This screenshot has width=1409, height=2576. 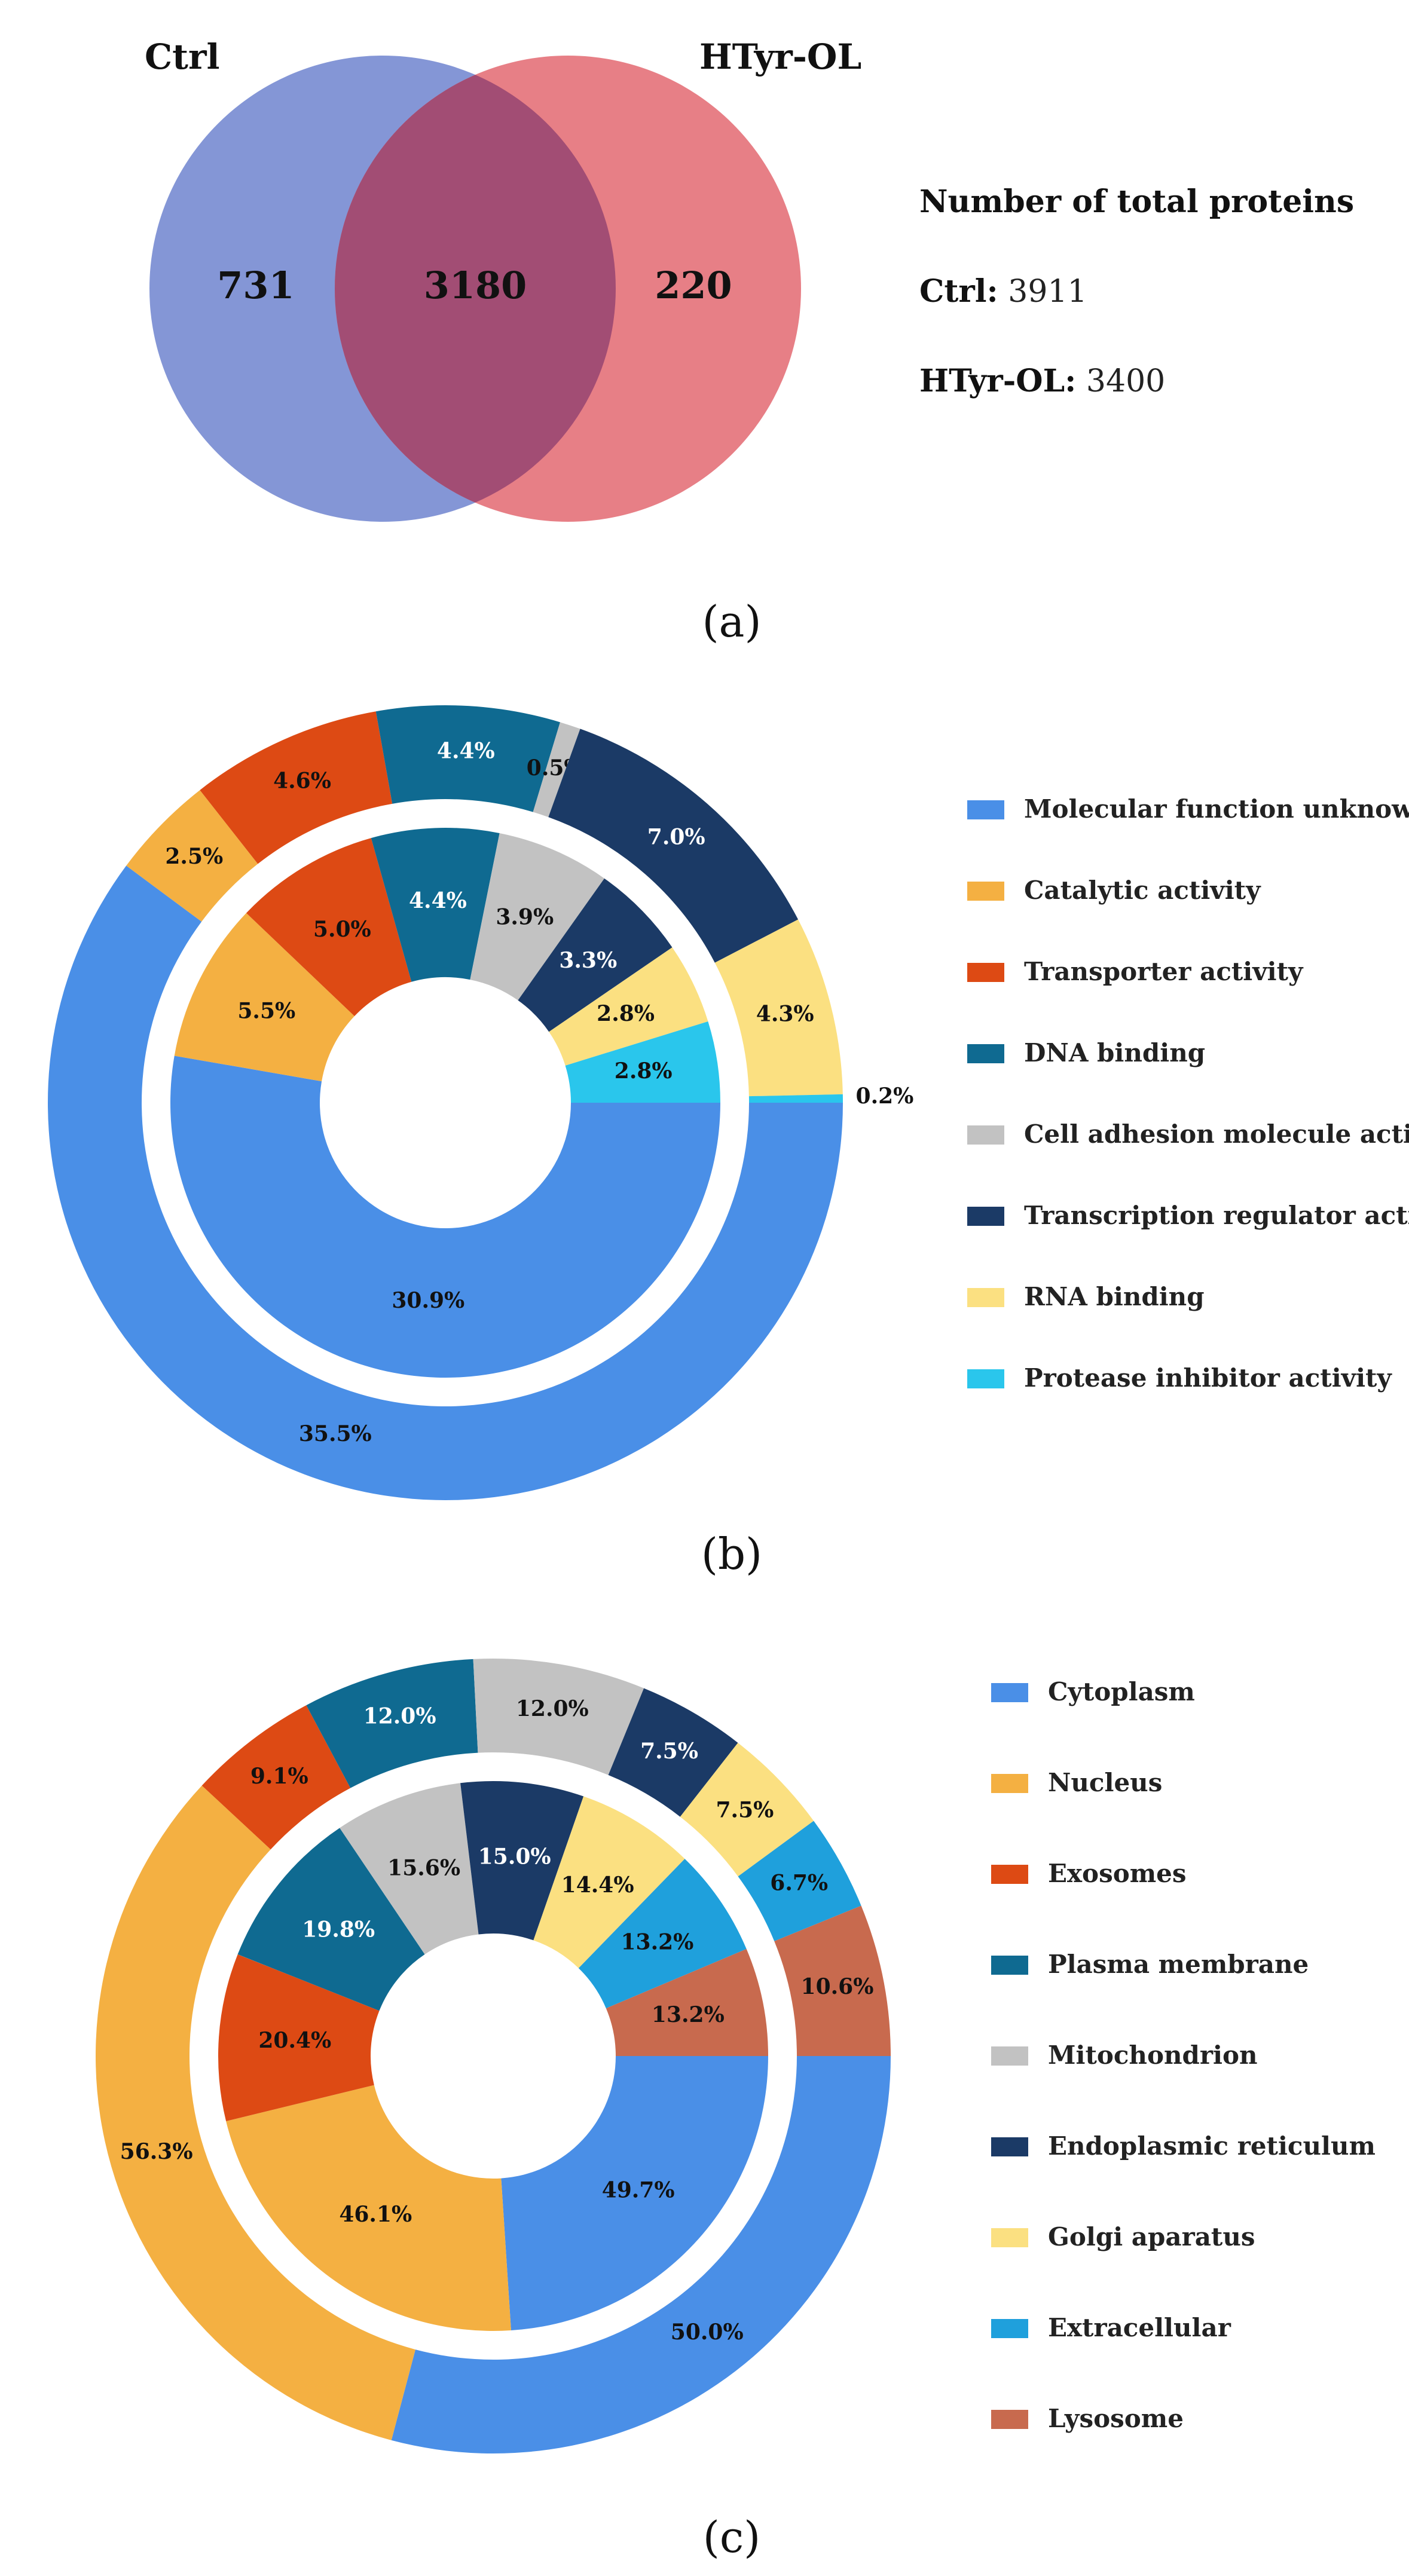 I want to click on total-proteins-ctrl: Ctrl: 3911, so click(x=1003, y=291).